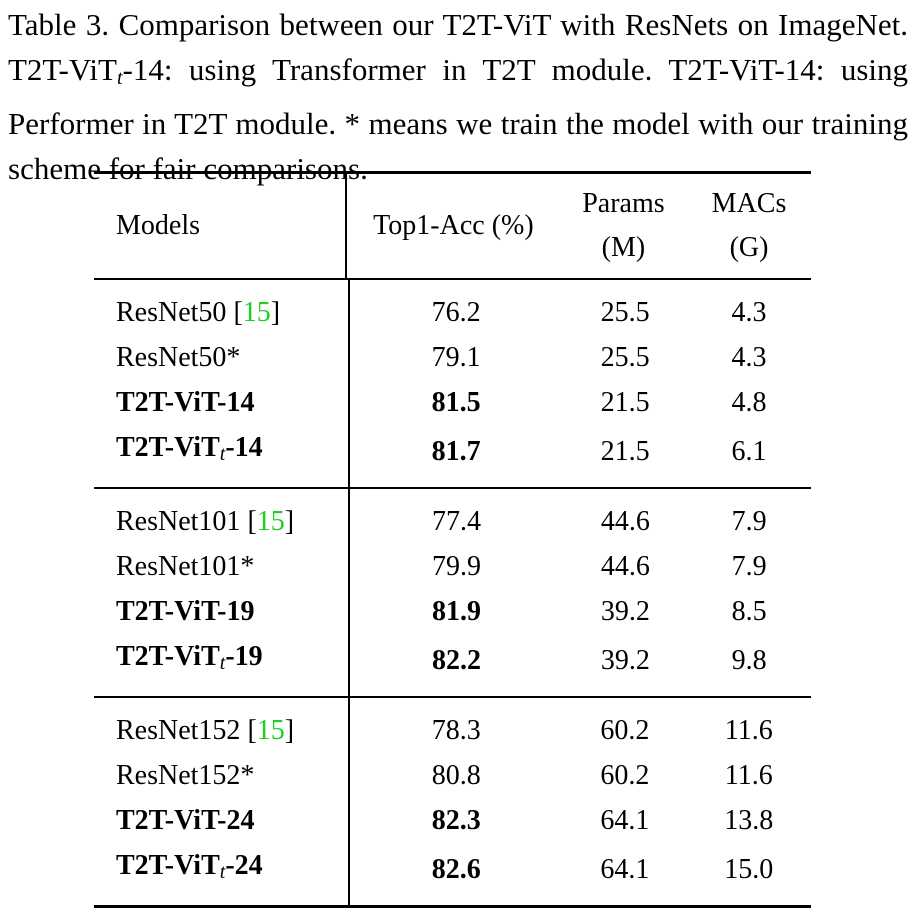 This screenshot has height=908, width=916. What do you see at coordinates (178, 357) in the screenshot?
I see `model-name: ResNet50*` at bounding box center [178, 357].